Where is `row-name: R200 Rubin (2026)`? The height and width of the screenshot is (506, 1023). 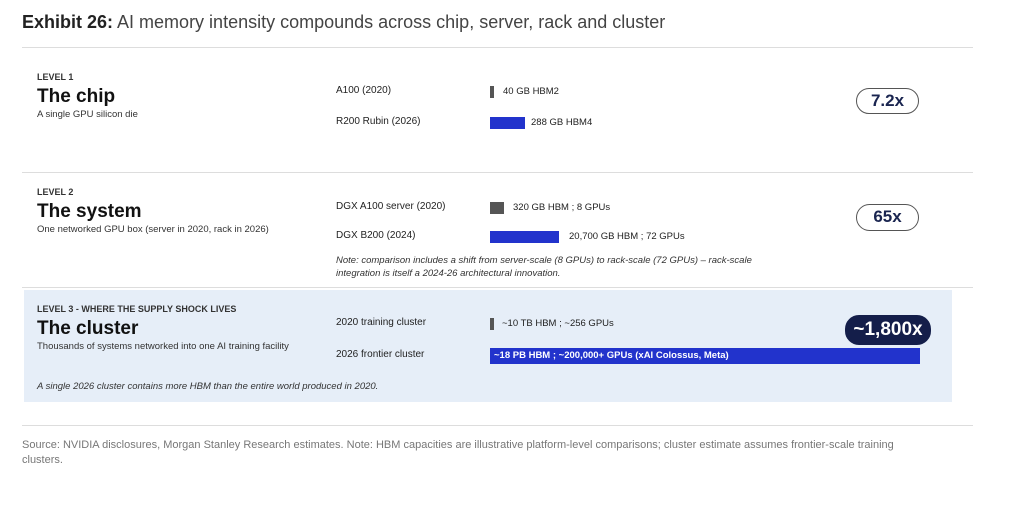 row-name: R200 Rubin (2026) is located at coordinates (378, 121).